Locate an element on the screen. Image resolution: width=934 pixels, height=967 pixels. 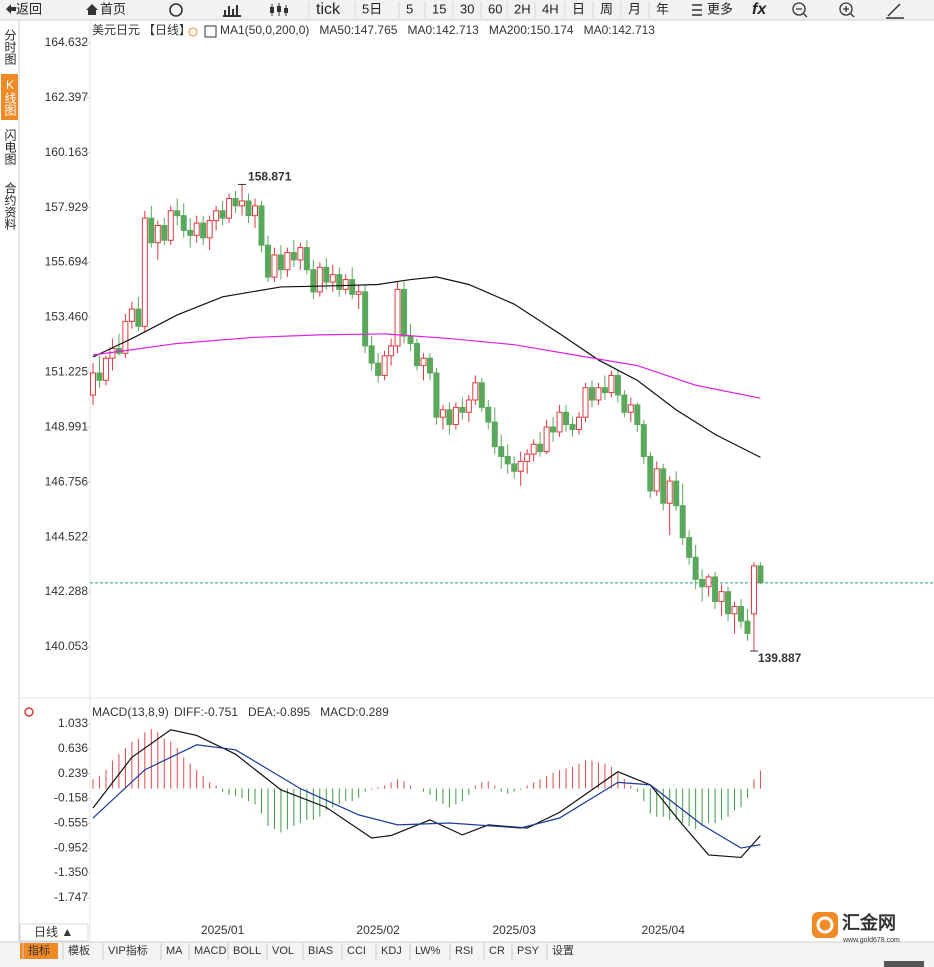
indicator-tab: CR is located at coordinates (497, 951).